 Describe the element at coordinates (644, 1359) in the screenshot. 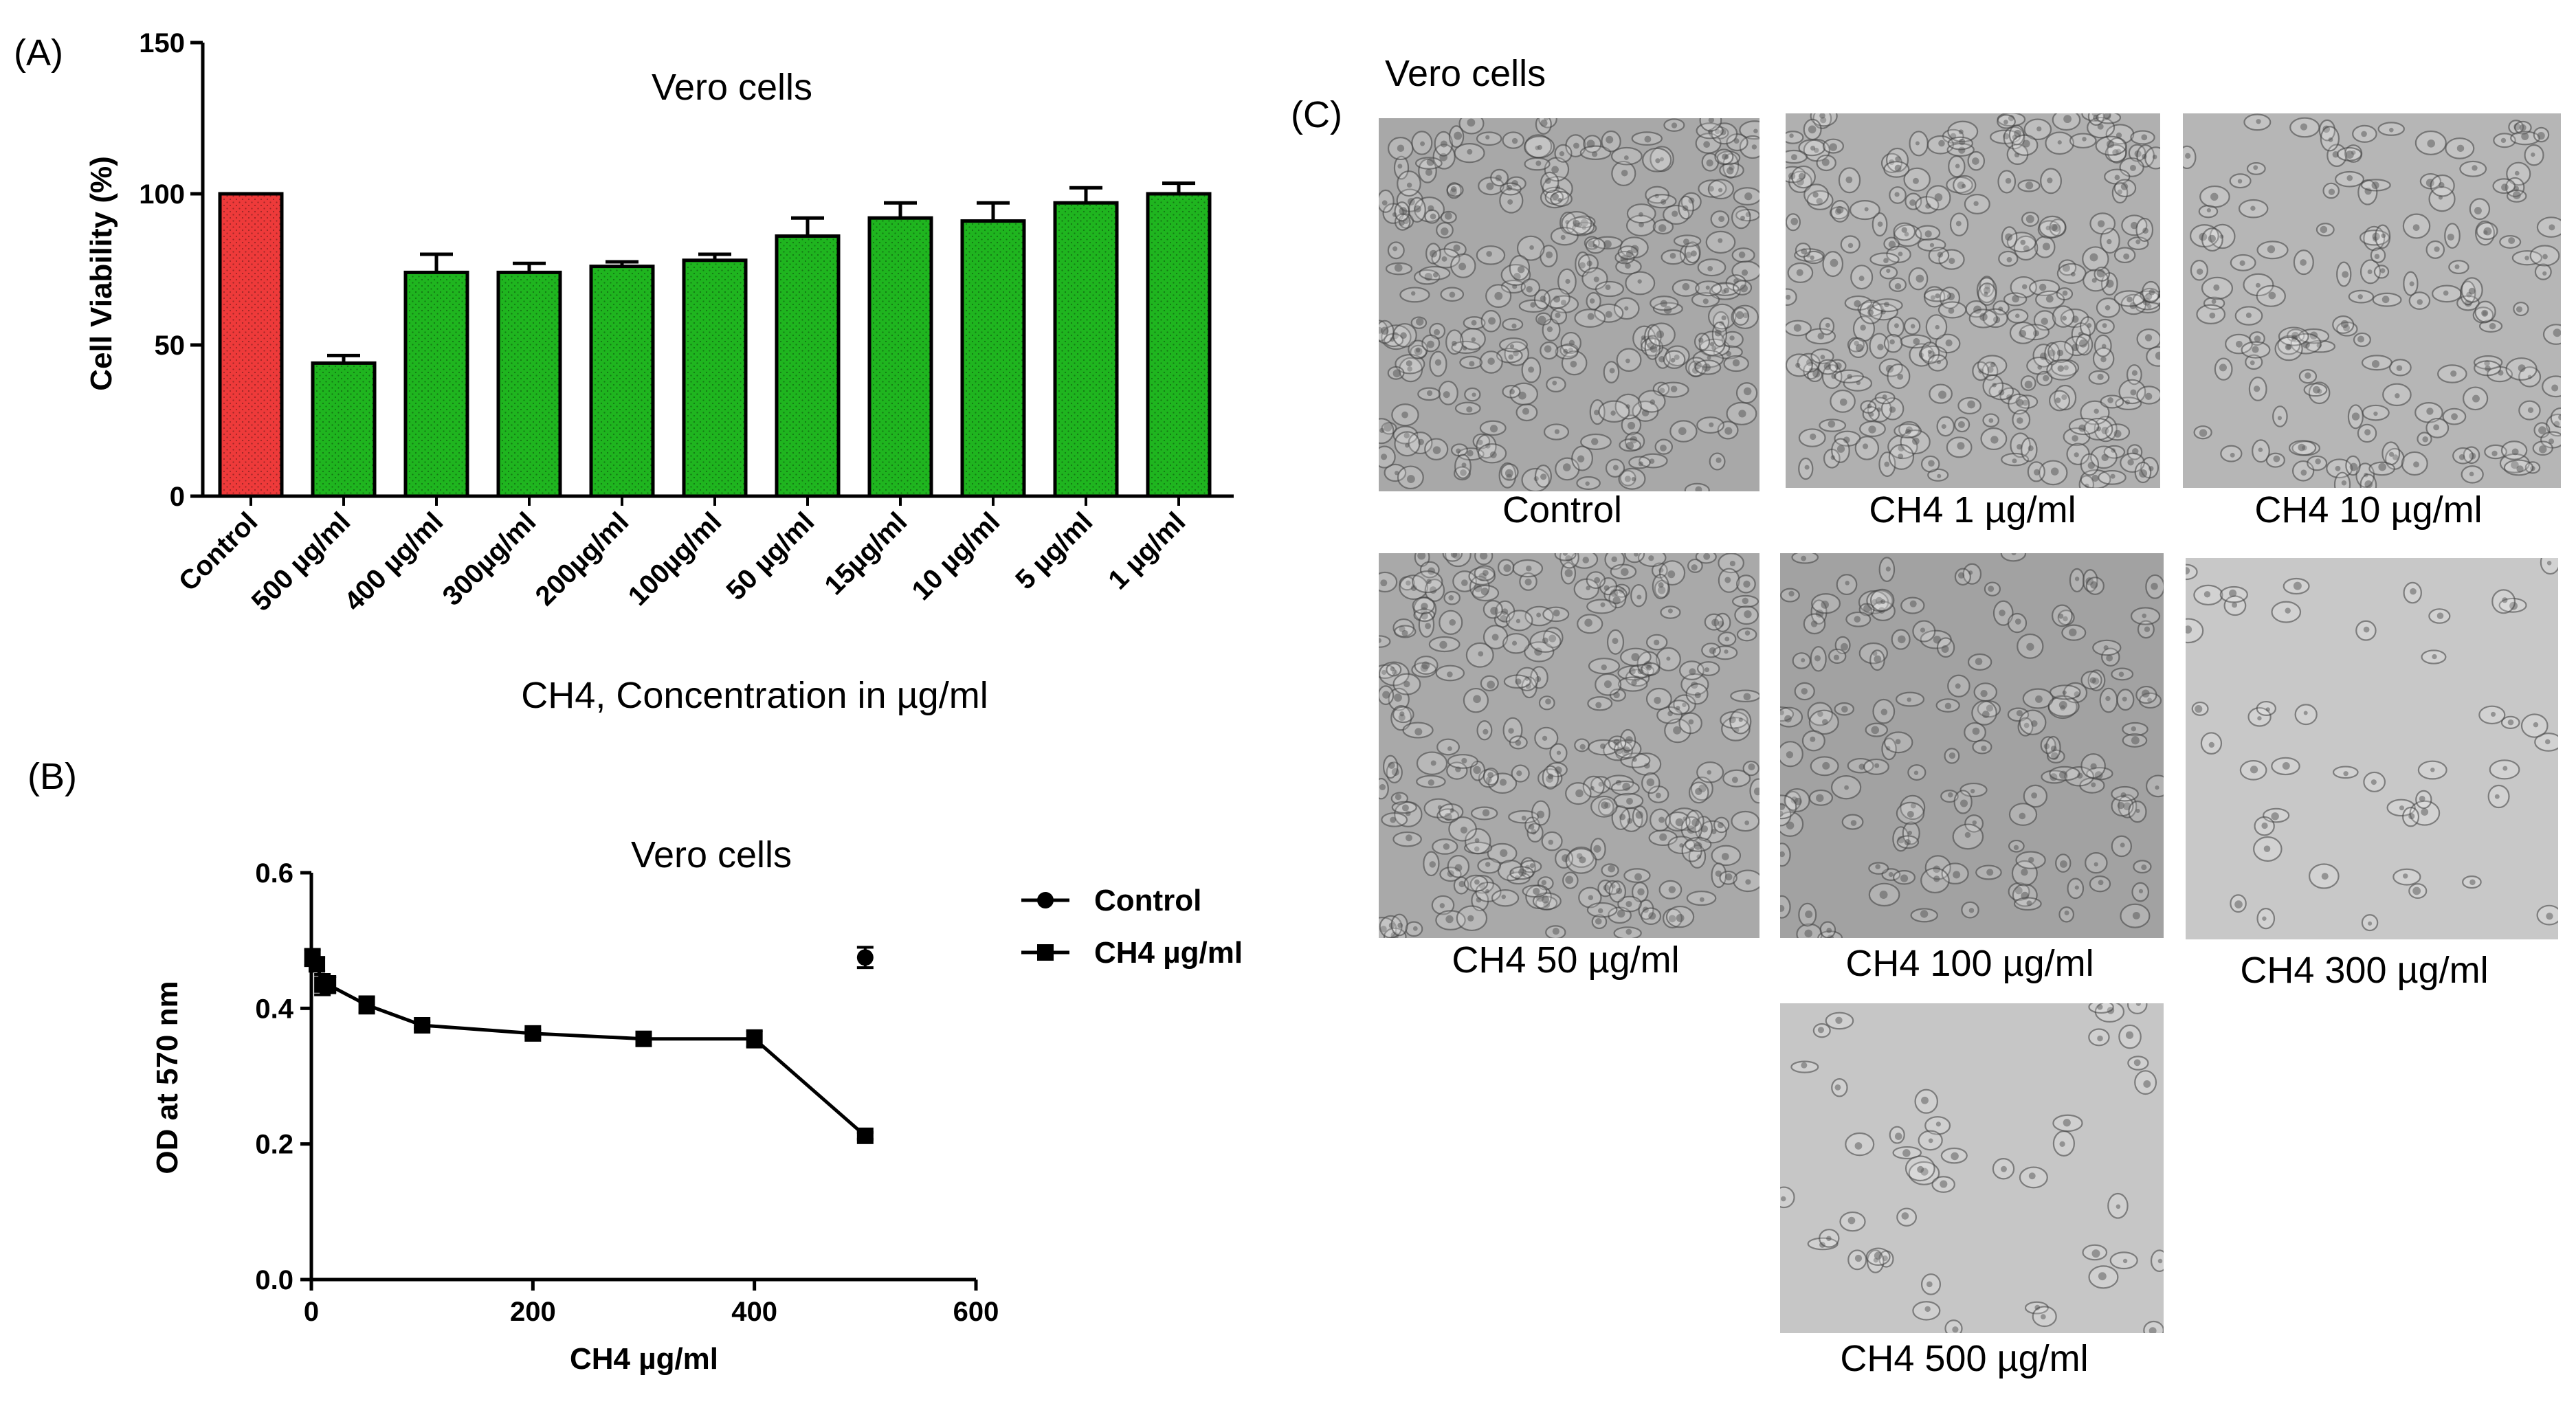

I see `chart-b-x-axis-title: CH4 µg/ml` at that location.